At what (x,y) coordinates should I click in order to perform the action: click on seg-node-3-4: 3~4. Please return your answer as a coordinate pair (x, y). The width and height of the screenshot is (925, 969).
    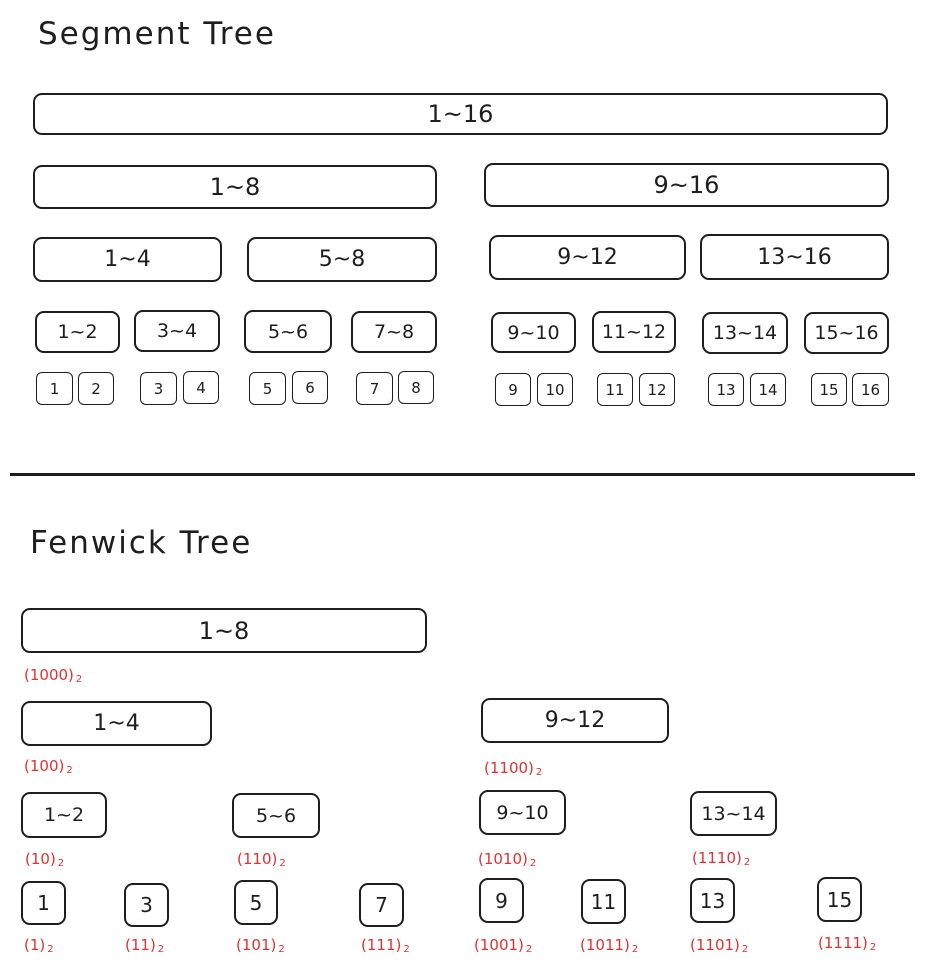
    Looking at the image, I should click on (177, 331).